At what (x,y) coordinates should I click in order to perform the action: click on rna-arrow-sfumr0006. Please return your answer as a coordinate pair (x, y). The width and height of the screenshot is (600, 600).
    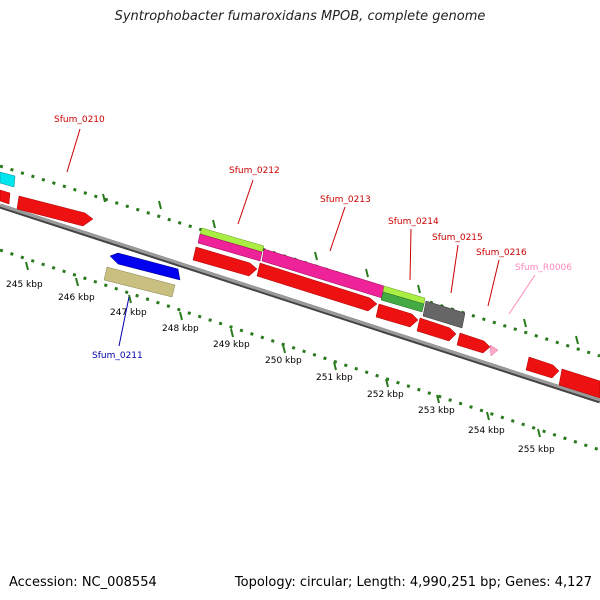
    Looking at the image, I should click on (494, 350).